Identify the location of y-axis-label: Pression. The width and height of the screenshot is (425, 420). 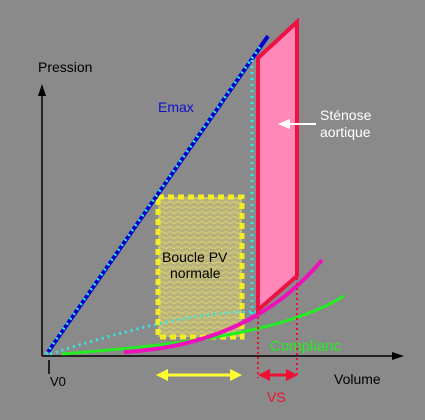
(65, 67).